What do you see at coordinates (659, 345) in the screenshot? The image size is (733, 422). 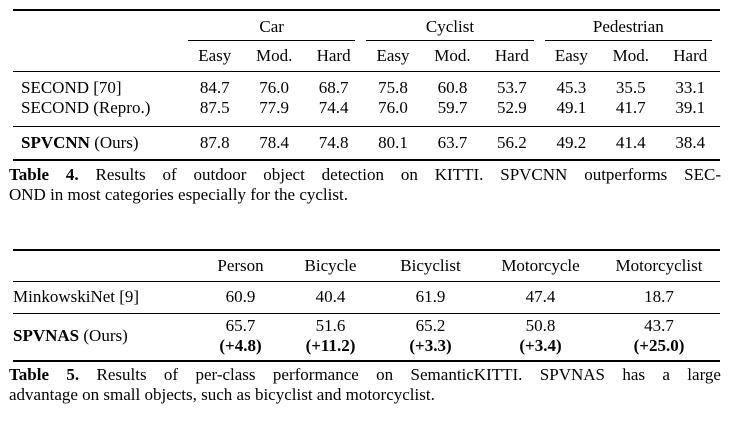 I see `metric-delta: (+25.0)` at bounding box center [659, 345].